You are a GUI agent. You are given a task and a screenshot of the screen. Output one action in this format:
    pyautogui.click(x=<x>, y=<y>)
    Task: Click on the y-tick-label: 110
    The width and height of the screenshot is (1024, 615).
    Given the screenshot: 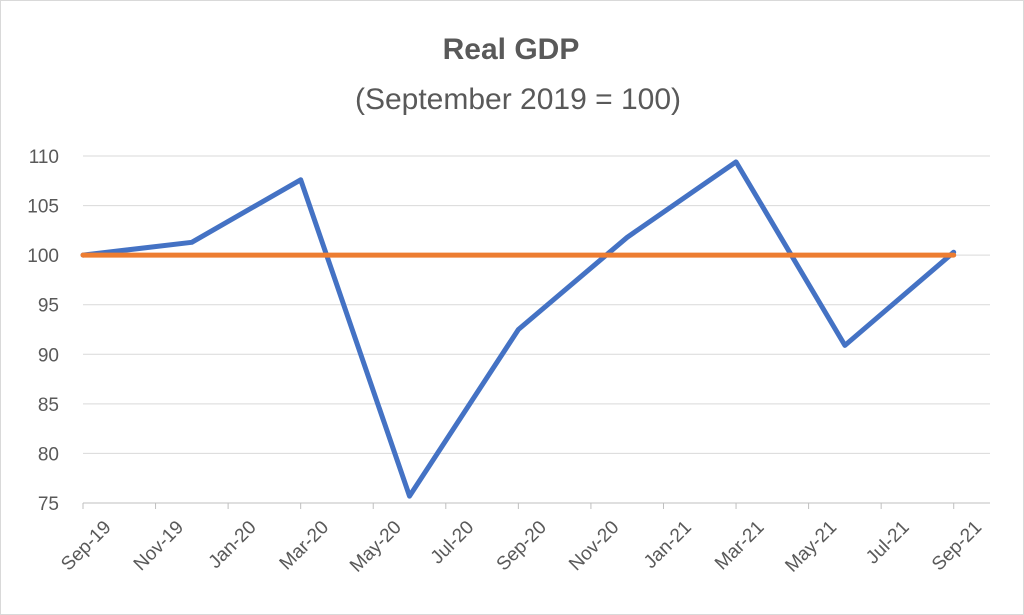 What is the action you would take?
    pyautogui.click(x=44, y=157)
    